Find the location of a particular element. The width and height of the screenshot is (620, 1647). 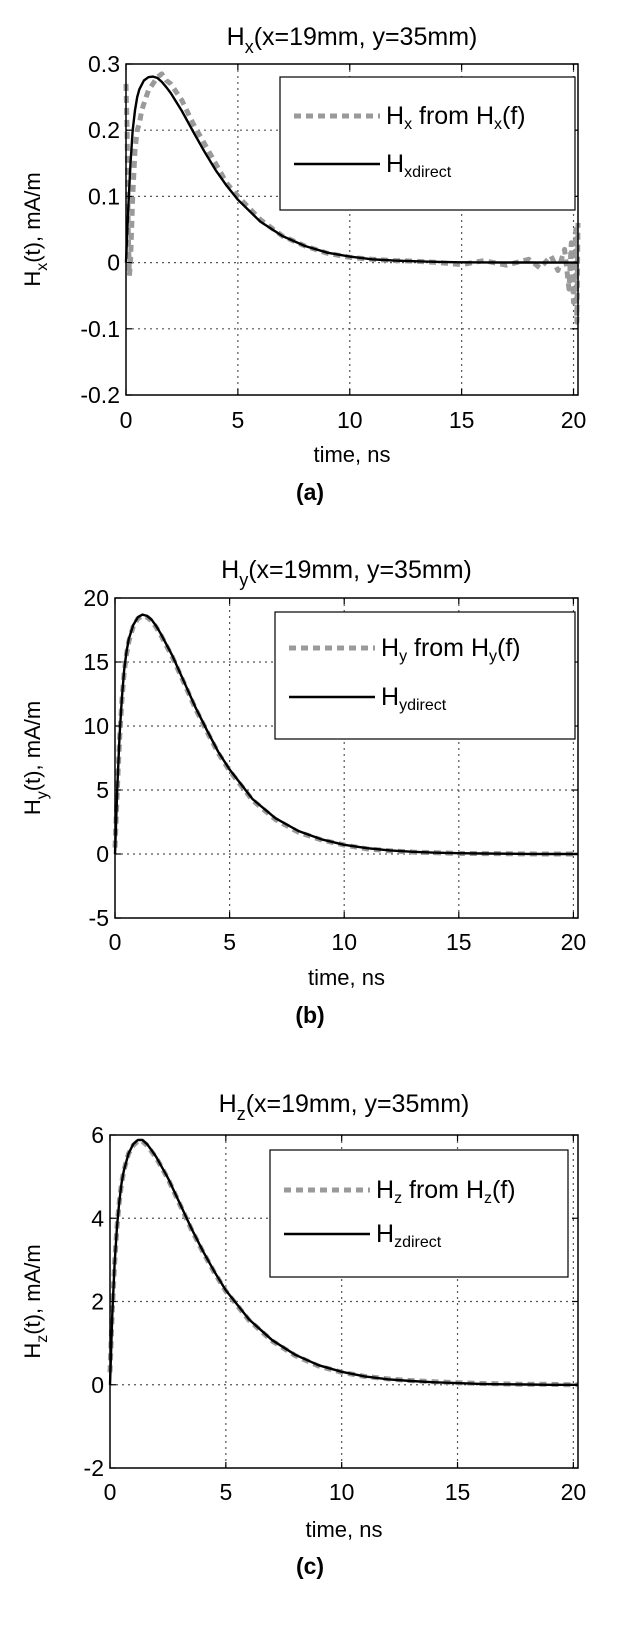

y-tick-label: -2 is located at coordinates (94, 1468).